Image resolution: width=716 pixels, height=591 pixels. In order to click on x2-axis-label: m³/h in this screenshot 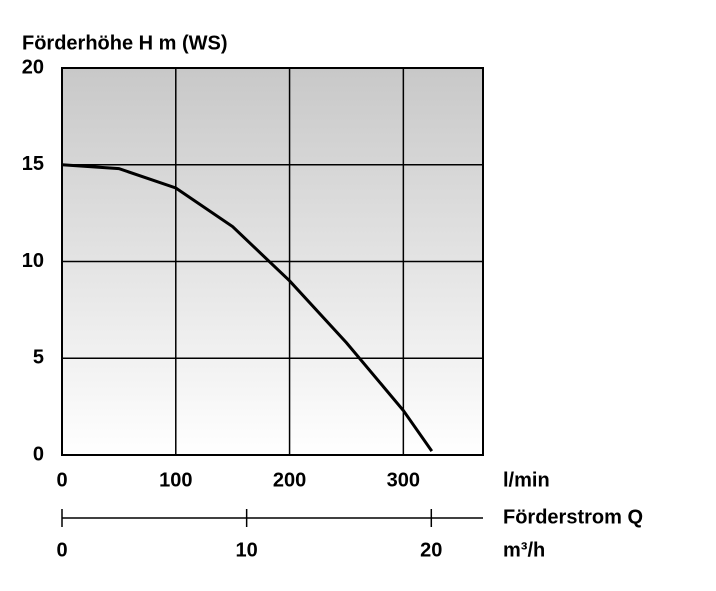, I will do `click(524, 550)`.